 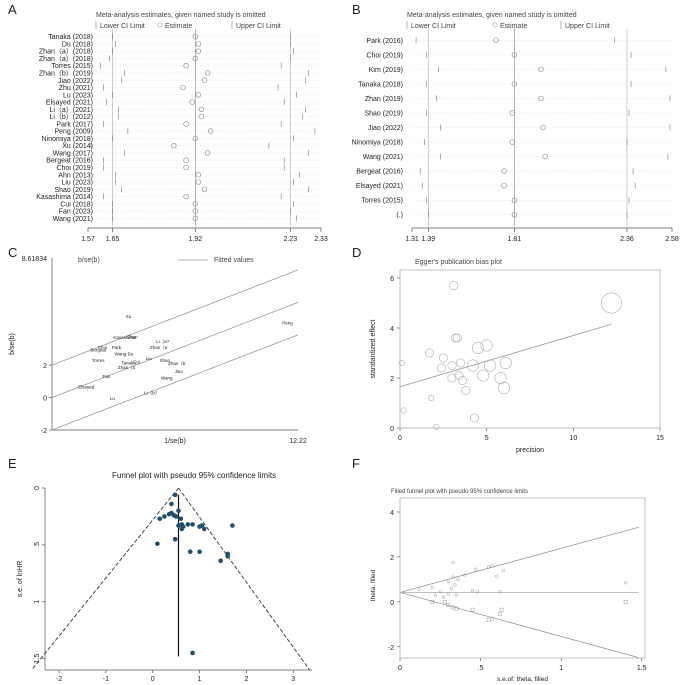 I want to click on x-tick-label: 0, so click(x=400, y=668).